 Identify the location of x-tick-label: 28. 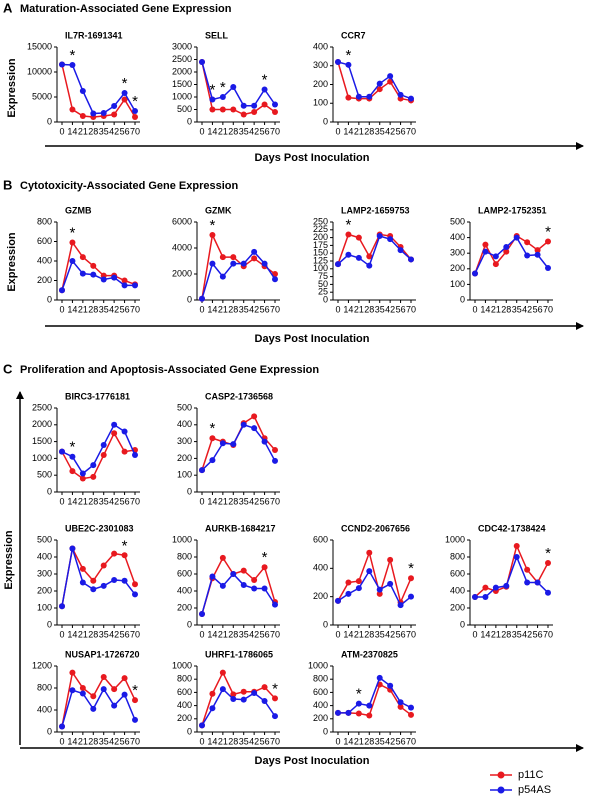
(93, 131).